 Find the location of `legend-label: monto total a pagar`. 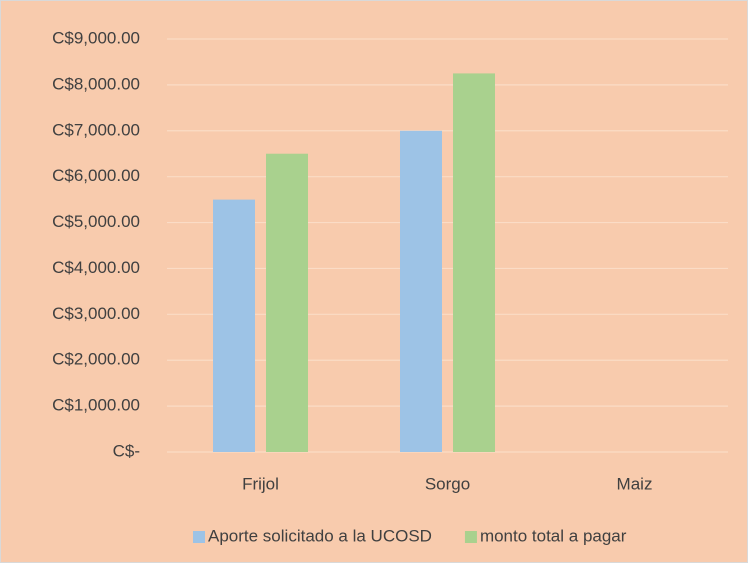

legend-label: monto total a pagar is located at coordinates (553, 535).